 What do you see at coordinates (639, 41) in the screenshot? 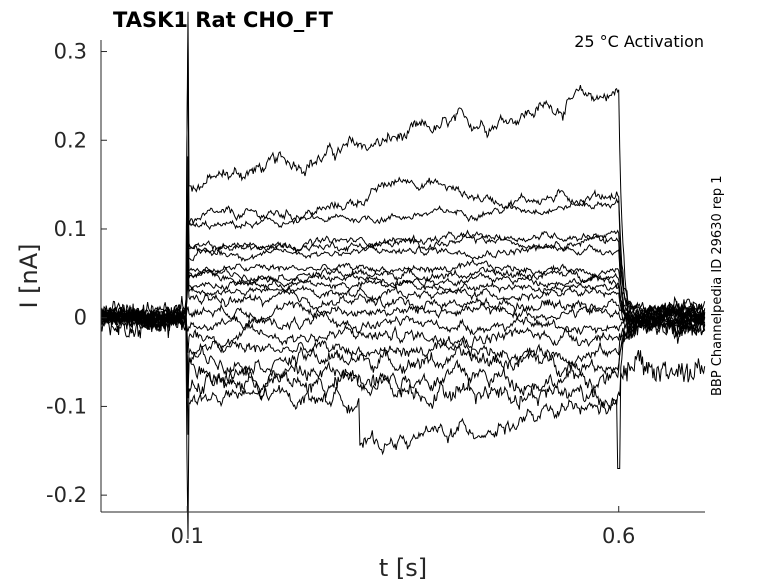
I see `annotation: 25 °C Activation` at bounding box center [639, 41].